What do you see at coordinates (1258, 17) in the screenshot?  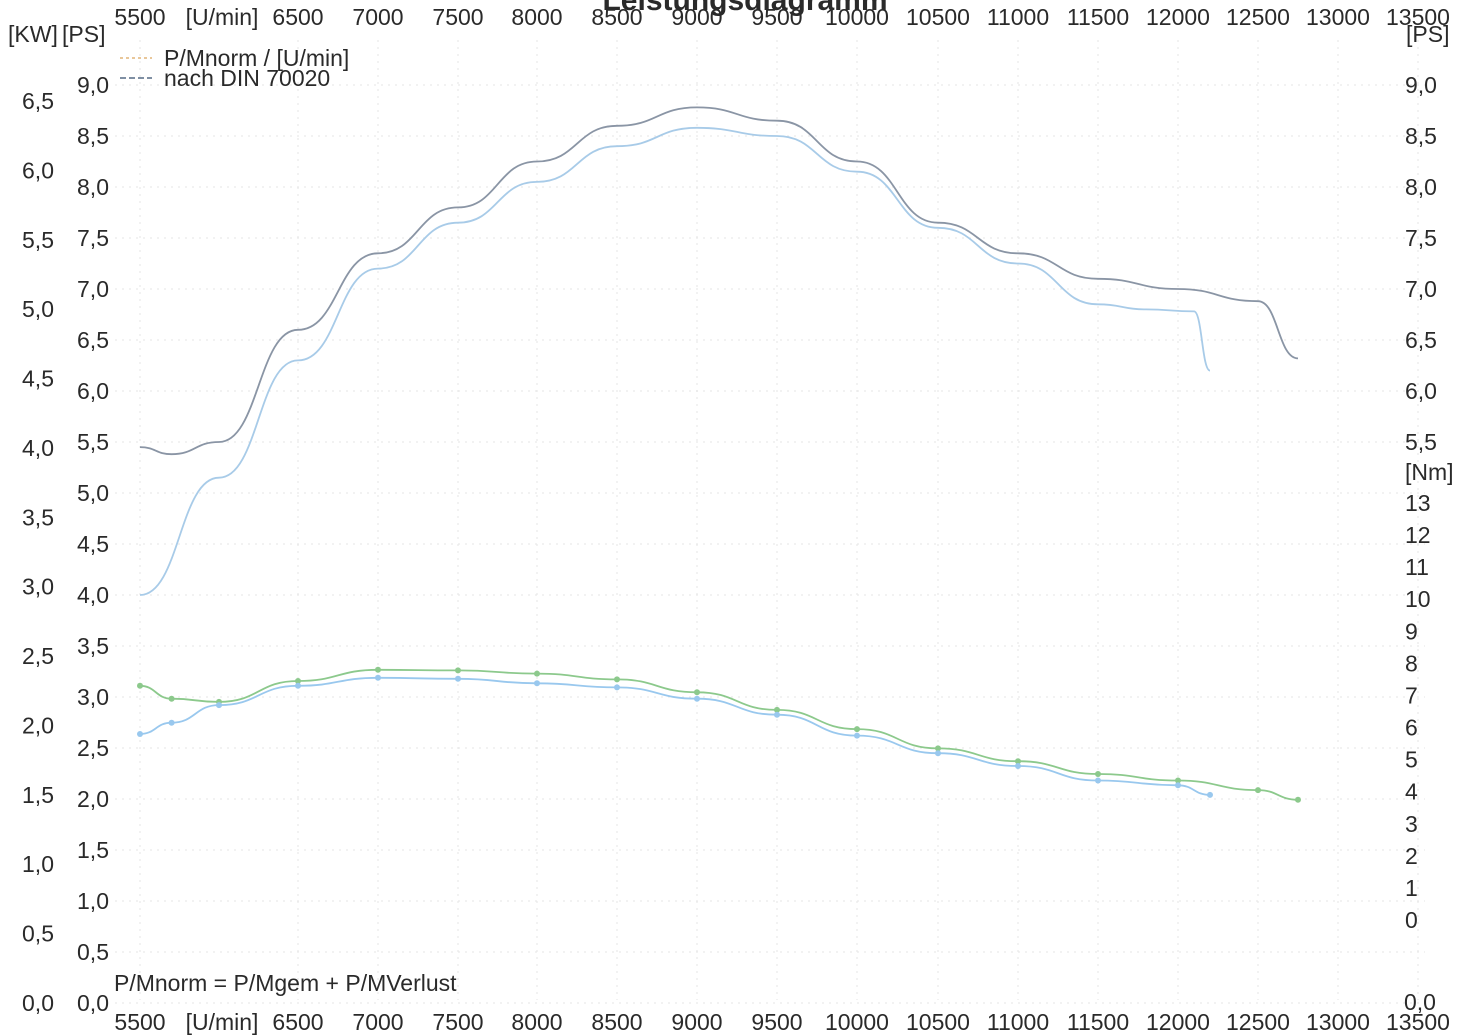 I see `x-tick-top-12500: 12500` at bounding box center [1258, 17].